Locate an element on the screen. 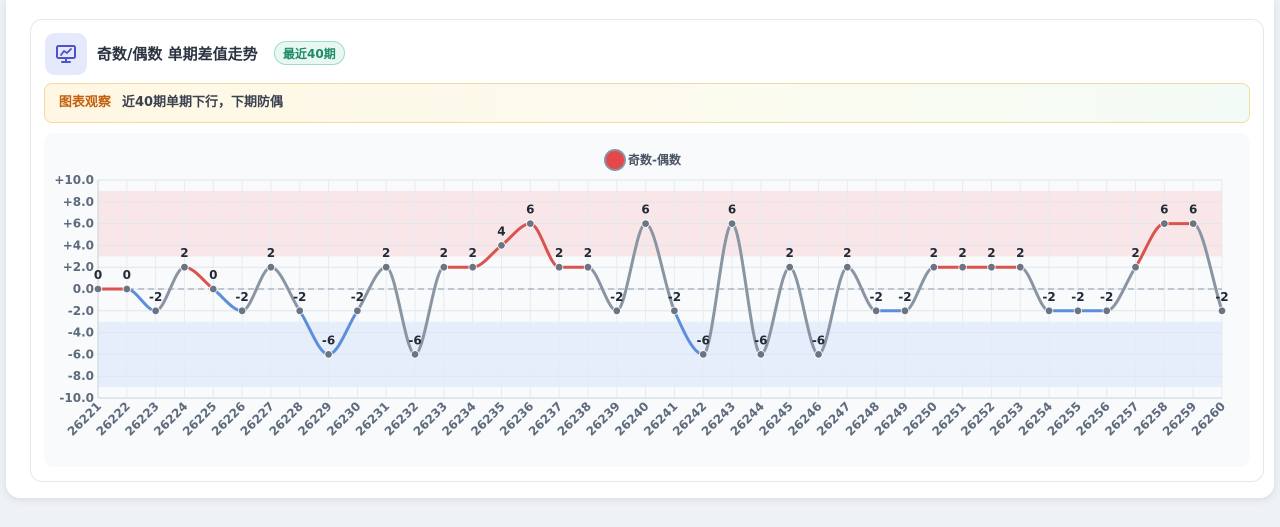 The width and height of the screenshot is (1280, 527). legend-label: 奇数-偶数 is located at coordinates (655, 159).